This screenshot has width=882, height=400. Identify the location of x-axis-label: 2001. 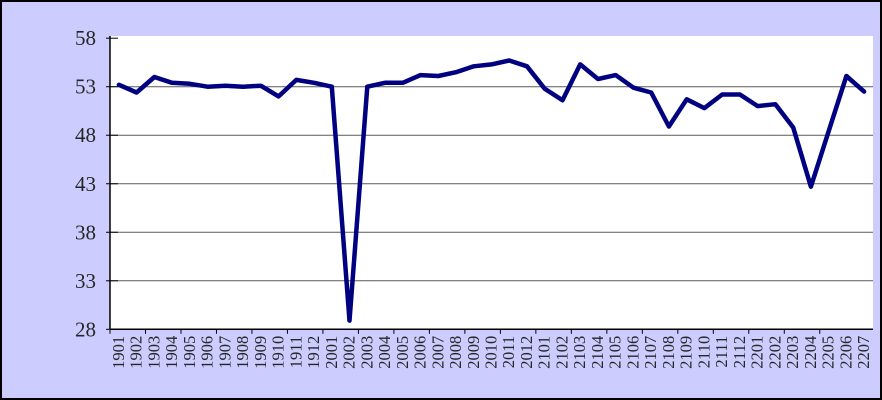
(331, 352).